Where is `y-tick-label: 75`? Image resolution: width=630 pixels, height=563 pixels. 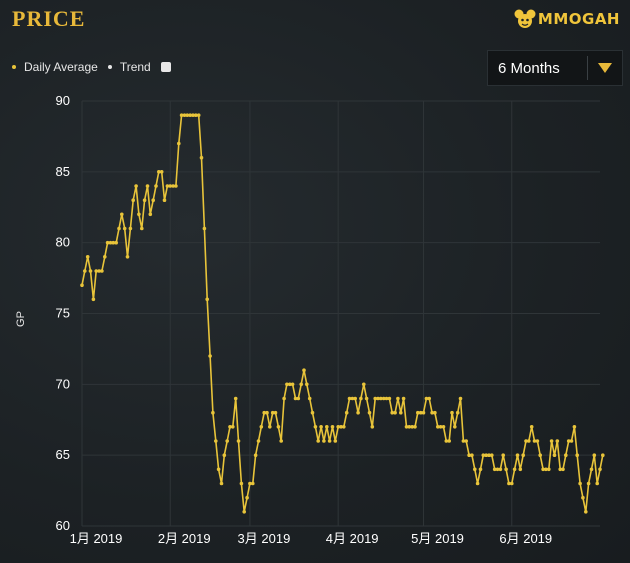 y-tick-label: 75 is located at coordinates (63, 313).